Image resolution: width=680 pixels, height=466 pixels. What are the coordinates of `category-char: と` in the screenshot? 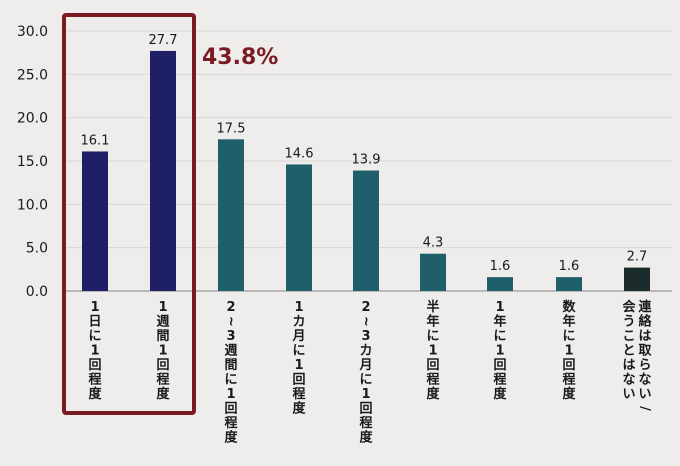 It's located at (628, 351).